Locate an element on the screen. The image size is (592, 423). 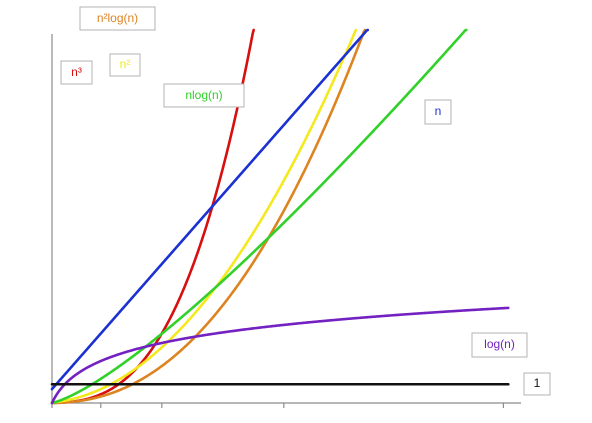
series-label-log-n: log(n) is located at coordinates (499, 345).